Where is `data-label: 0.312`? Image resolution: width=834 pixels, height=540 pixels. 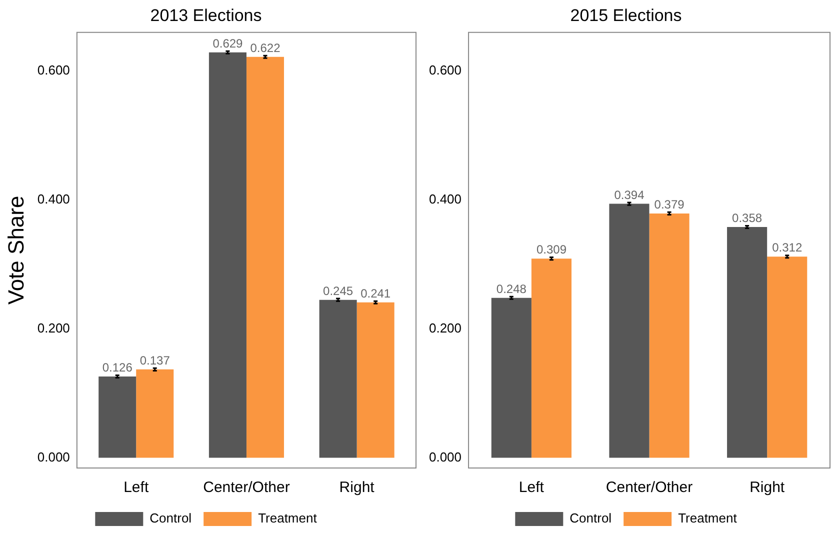 data-label: 0.312 is located at coordinates (787, 247).